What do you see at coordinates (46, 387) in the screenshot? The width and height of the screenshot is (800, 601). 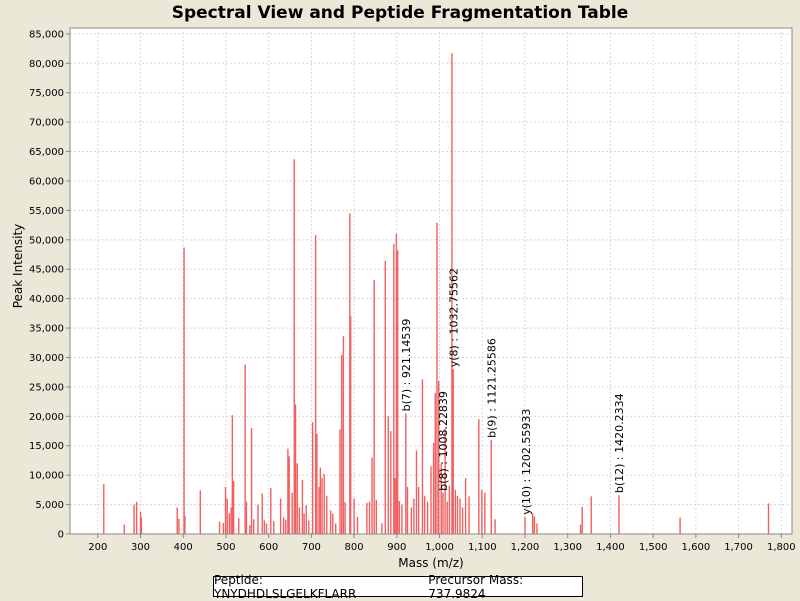 I see `y-tick-label: 25,000` at bounding box center [46, 387].